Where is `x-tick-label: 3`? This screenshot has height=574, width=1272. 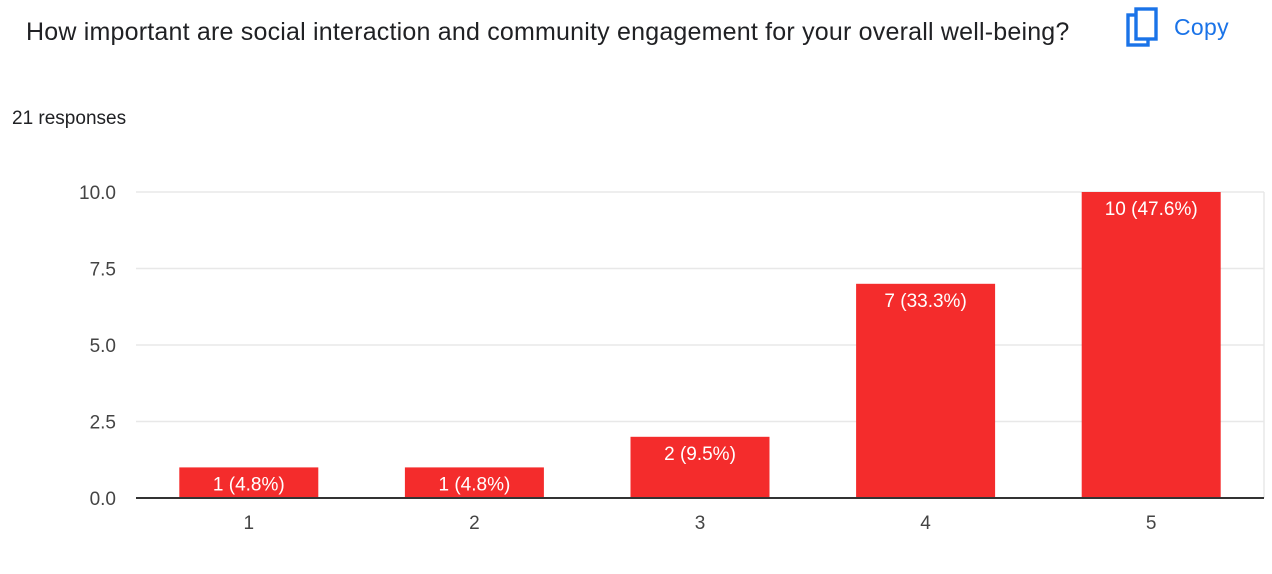
x-tick-label: 3 is located at coordinates (700, 523).